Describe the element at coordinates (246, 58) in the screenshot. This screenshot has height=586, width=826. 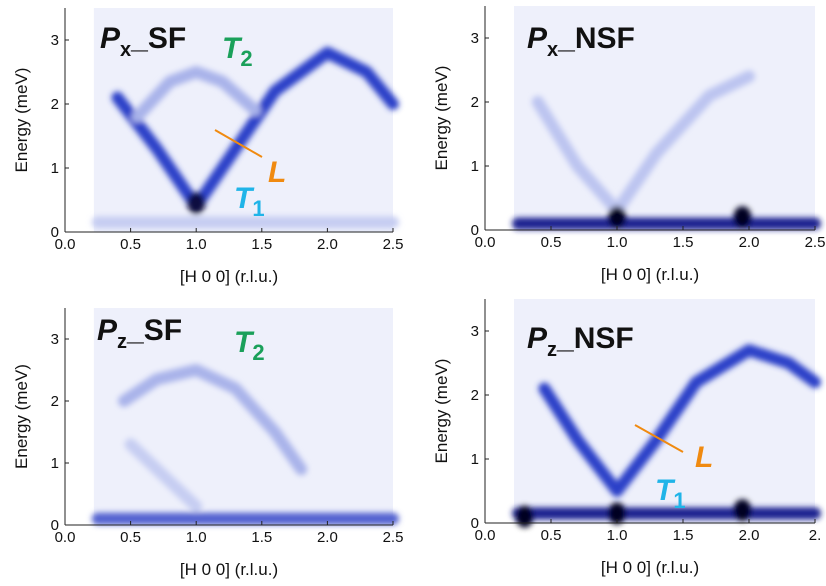
I see `annotation-sub: 2` at that location.